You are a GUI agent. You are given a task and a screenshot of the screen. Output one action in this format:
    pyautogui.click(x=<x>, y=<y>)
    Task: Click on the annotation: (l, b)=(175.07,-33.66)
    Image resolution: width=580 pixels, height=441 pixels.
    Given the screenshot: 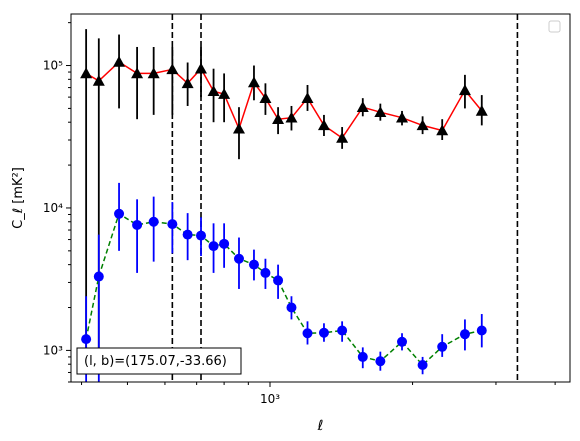 What is the action you would take?
    pyautogui.click(x=159, y=361)
    